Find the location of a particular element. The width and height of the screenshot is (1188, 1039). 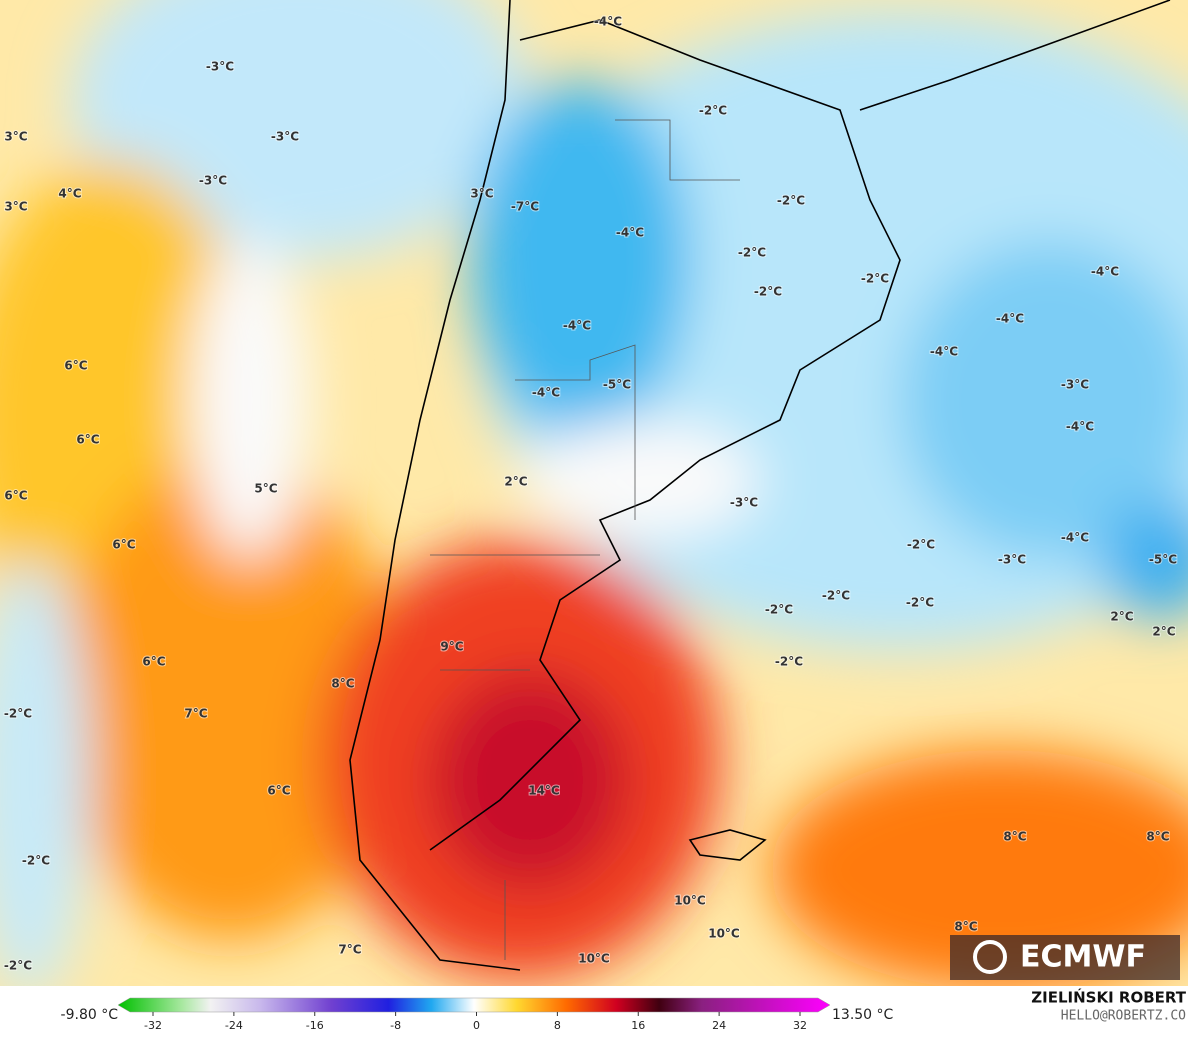

colorbar-tick-label: -16 is located at coordinates (315, 1025).